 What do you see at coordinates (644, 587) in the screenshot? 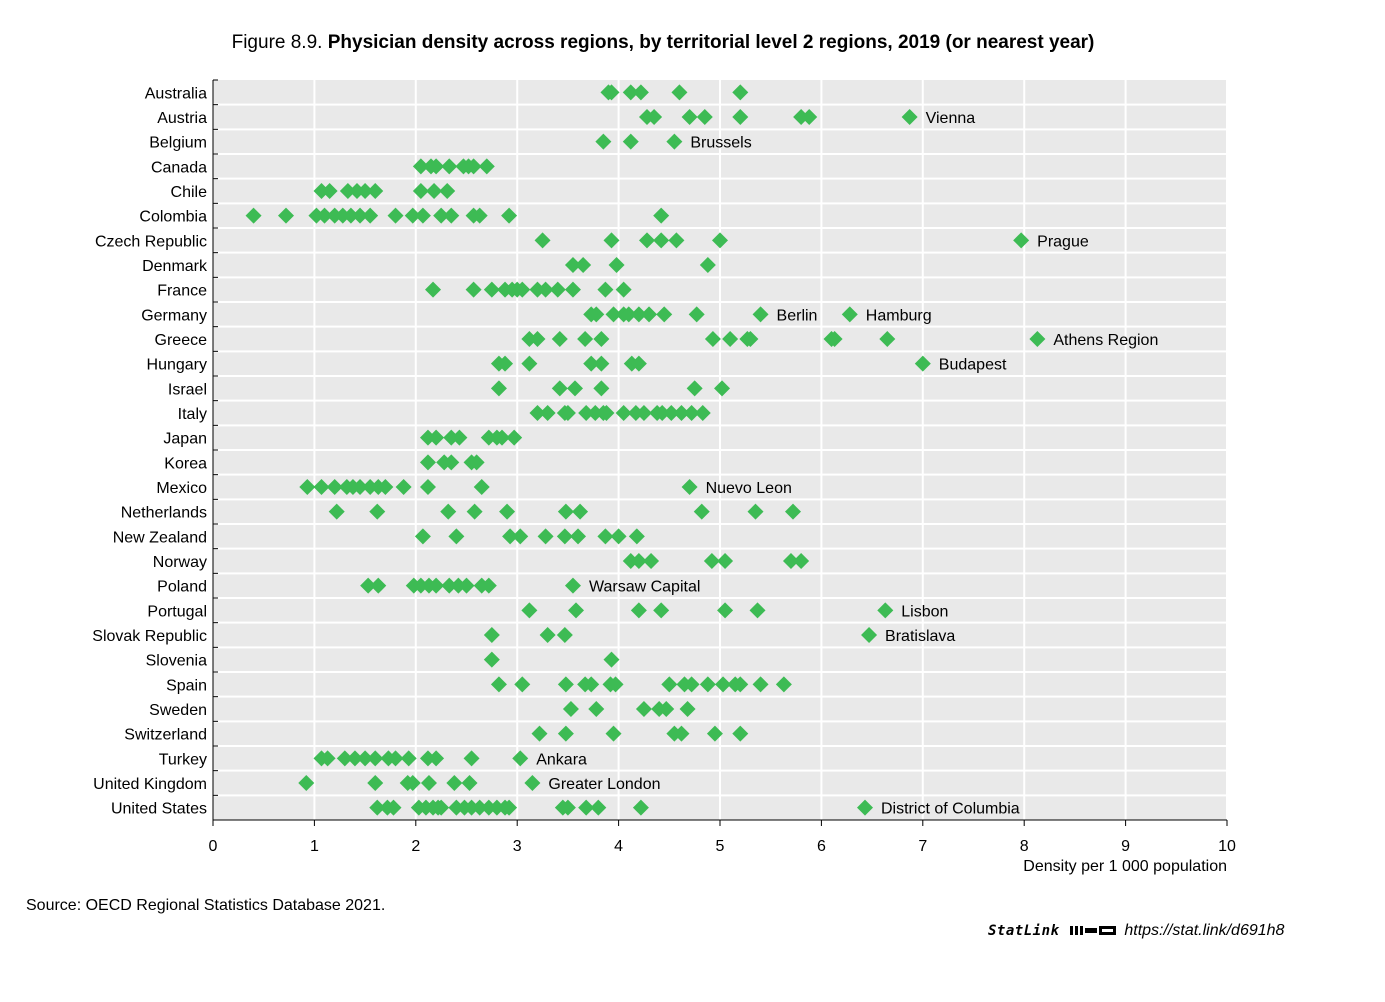
I see `region-annotation: Warsaw Capital` at bounding box center [644, 587].